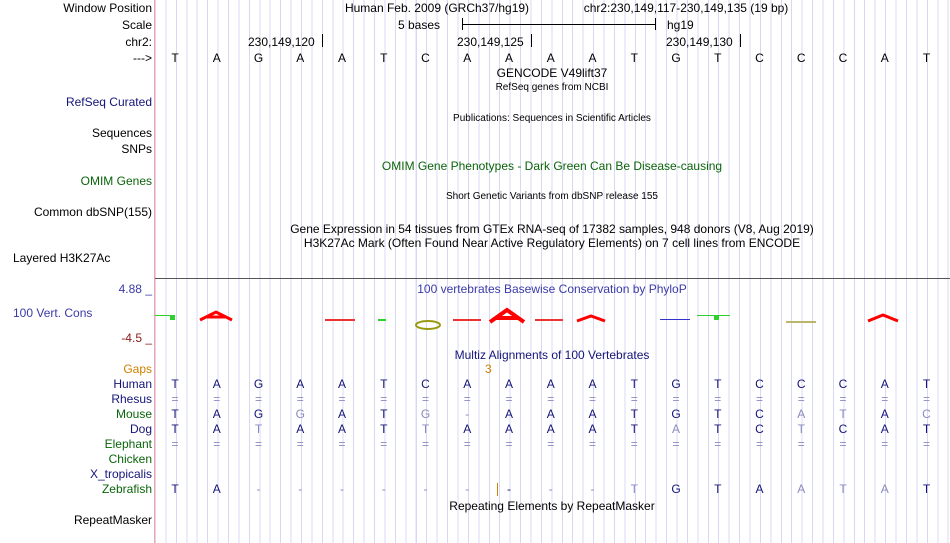  Describe the element at coordinates (128, 444) in the screenshot. I see `species-label: Elephant` at that location.